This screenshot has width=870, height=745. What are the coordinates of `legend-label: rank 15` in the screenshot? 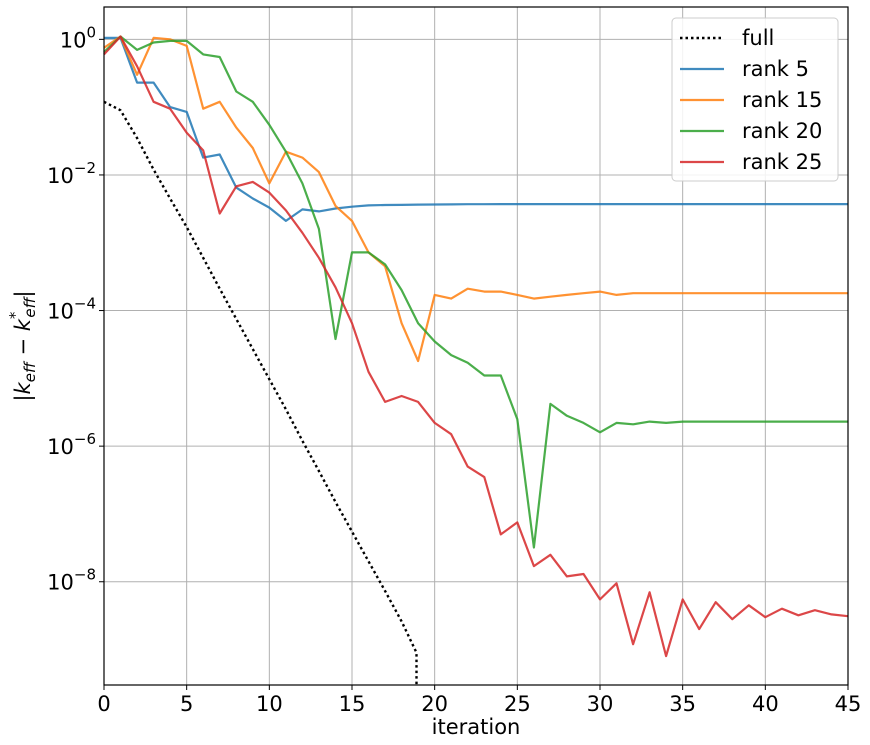 It's located at (782, 100).